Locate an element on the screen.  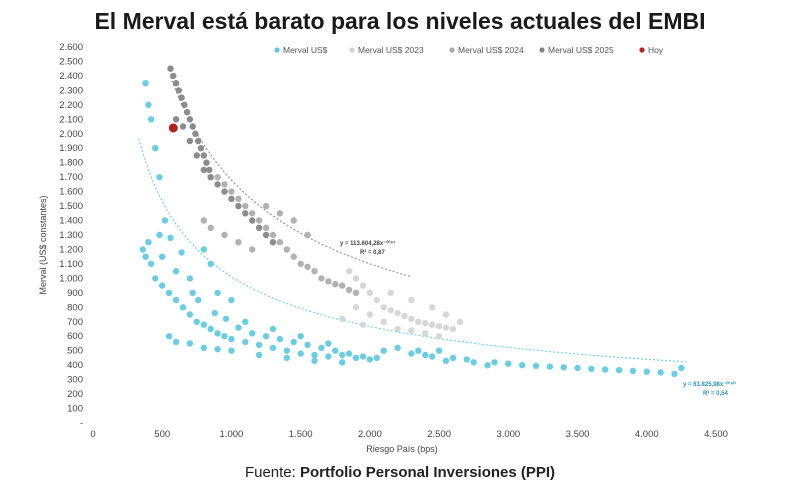
y-tick-label: 1.700 is located at coordinates (71, 177).